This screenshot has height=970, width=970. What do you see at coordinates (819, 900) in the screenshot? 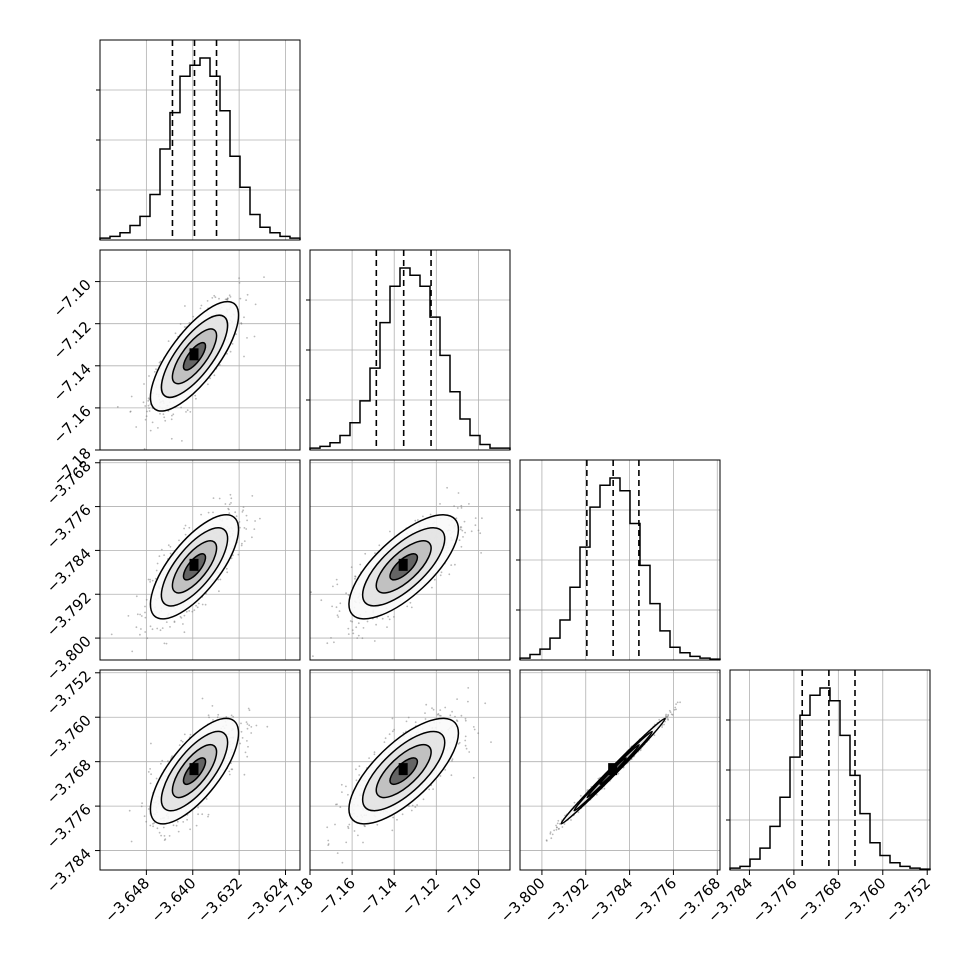
I see `x-tick-label: −3.768` at bounding box center [819, 900].